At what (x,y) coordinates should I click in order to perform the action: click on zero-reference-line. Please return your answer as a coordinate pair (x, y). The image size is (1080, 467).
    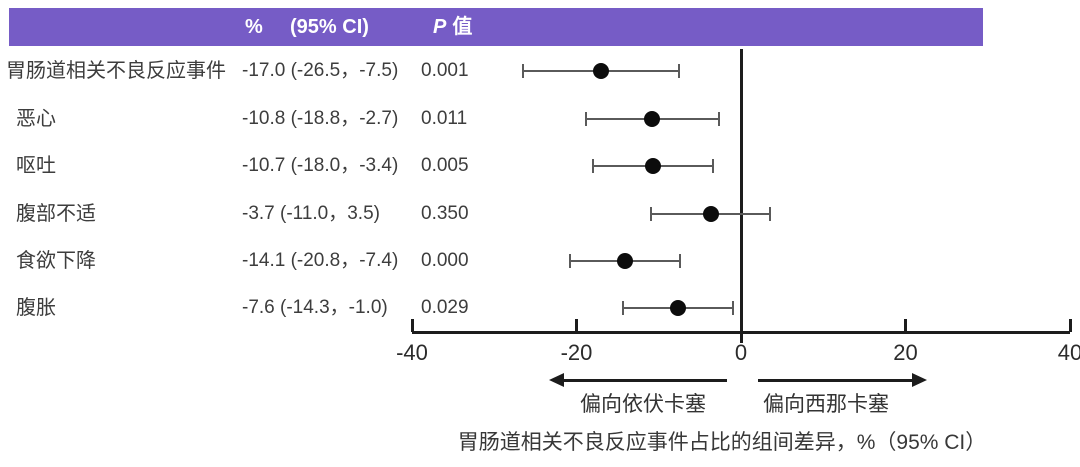
    Looking at the image, I should click on (741, 196).